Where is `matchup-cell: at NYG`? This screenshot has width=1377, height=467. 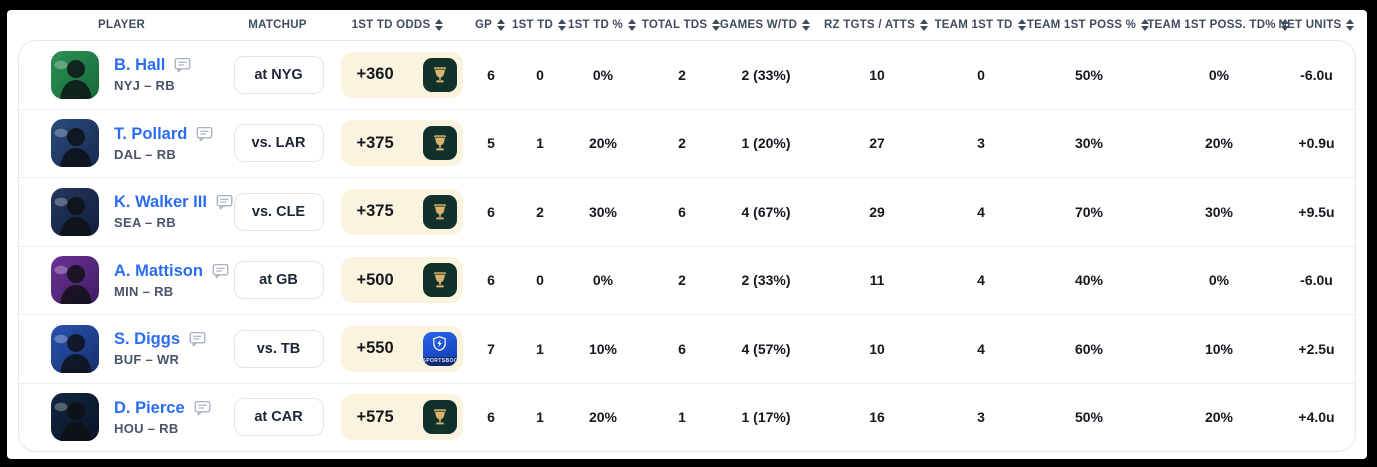
matchup-cell: at NYG is located at coordinates (278, 74).